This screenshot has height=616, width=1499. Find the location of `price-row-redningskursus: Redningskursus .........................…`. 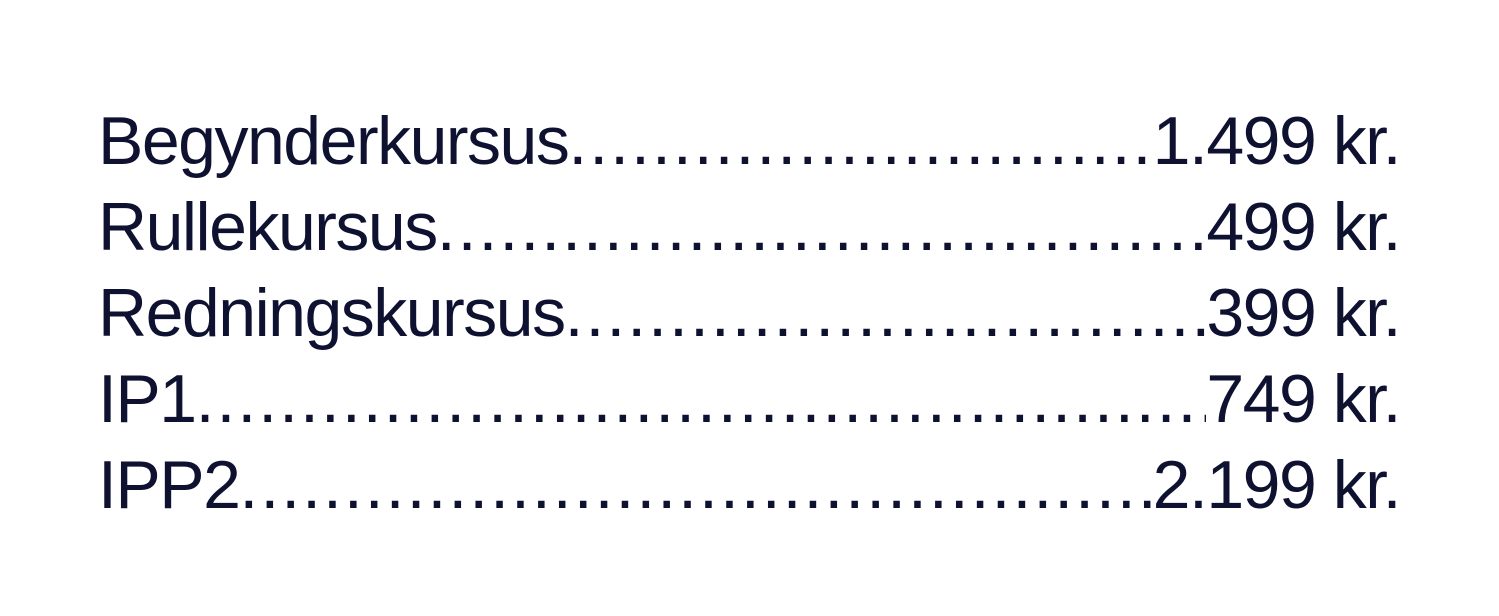

price-row-redningskursus: Redningskursus .........................… is located at coordinates (749, 313).